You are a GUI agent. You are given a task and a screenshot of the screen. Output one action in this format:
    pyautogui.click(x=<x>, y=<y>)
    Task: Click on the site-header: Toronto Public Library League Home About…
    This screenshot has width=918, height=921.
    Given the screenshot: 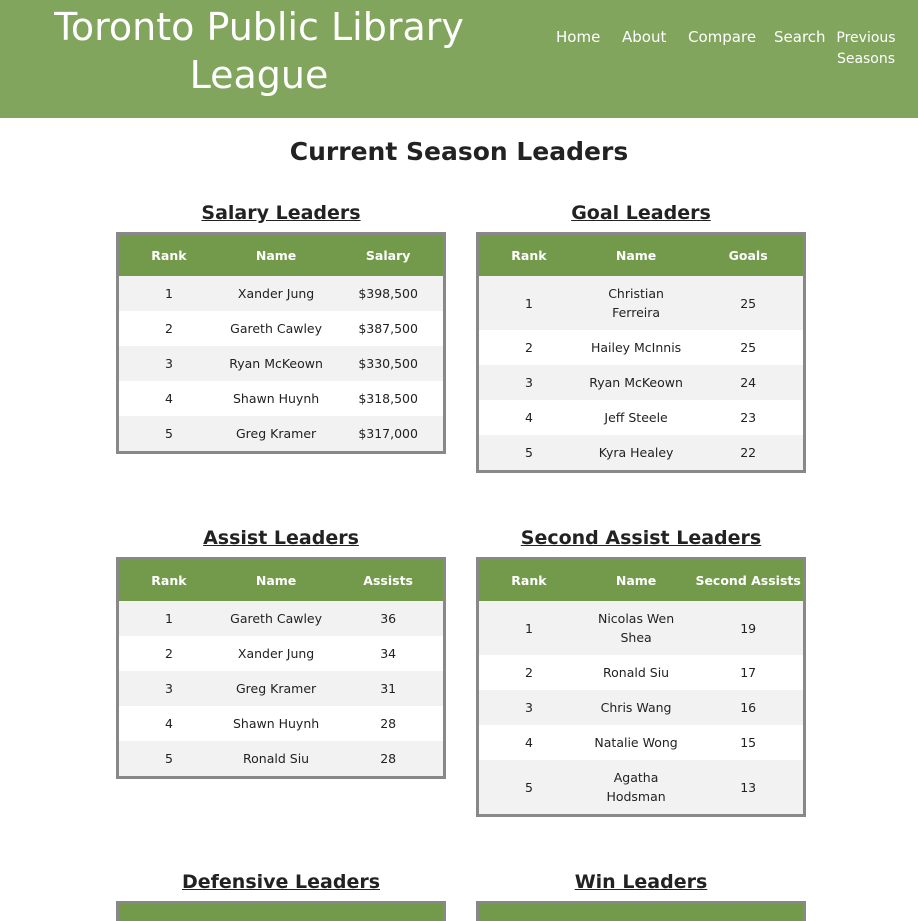 What is the action you would take?
    pyautogui.click(x=459, y=59)
    